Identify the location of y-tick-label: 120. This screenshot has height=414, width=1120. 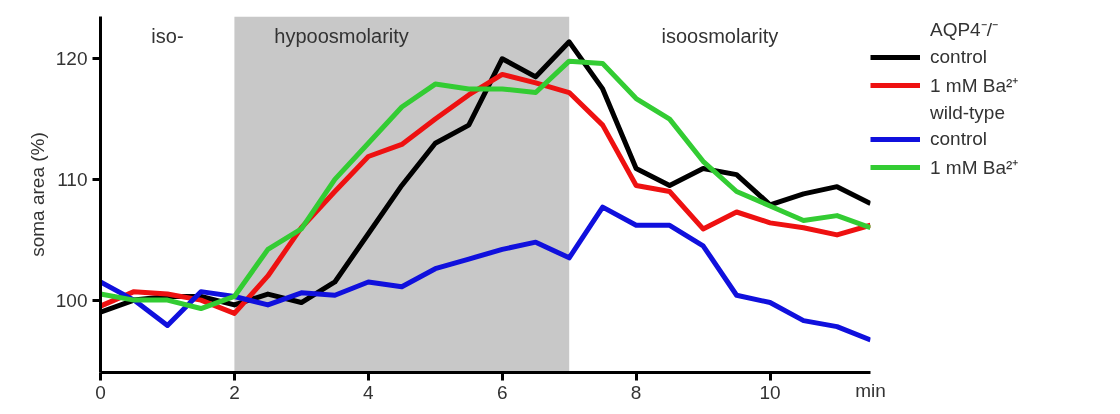
(71, 59).